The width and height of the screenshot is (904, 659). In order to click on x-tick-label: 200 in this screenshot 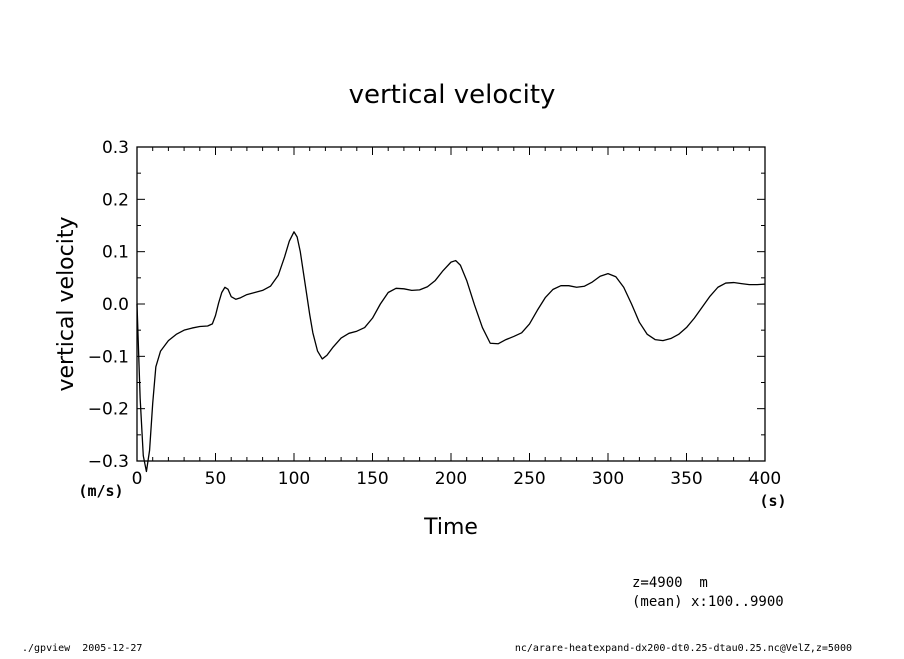, I will do `click(451, 479)`.